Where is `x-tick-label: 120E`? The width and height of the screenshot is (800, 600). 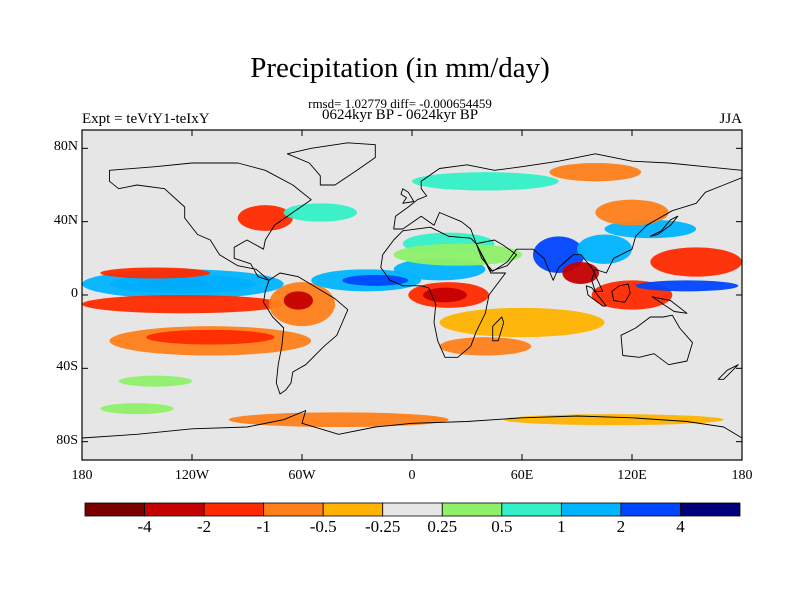
x-tick-label: 120E is located at coordinates (632, 475).